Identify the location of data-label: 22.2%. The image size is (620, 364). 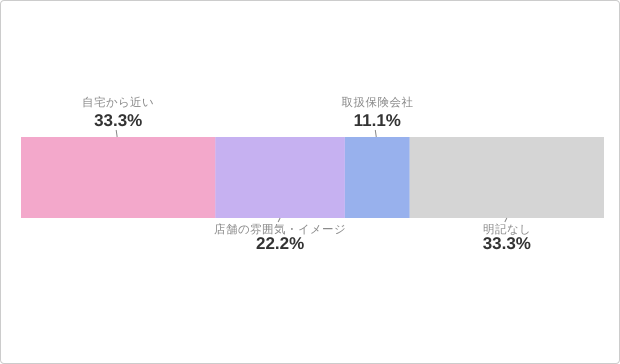
(280, 243).